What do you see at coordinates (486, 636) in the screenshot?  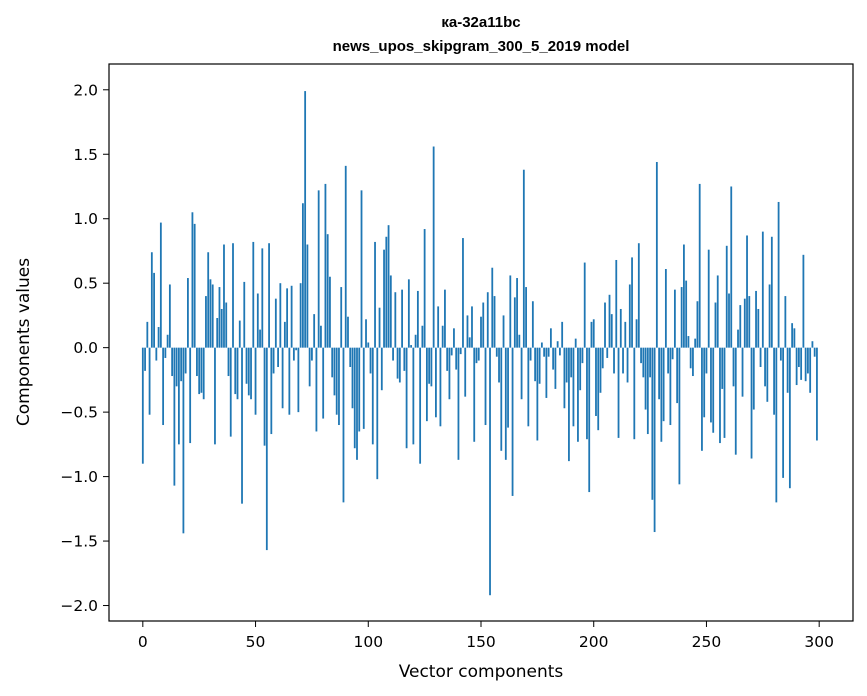 I see `x-axis-ticks: 0 50 100 150 200 250 300` at bounding box center [486, 636].